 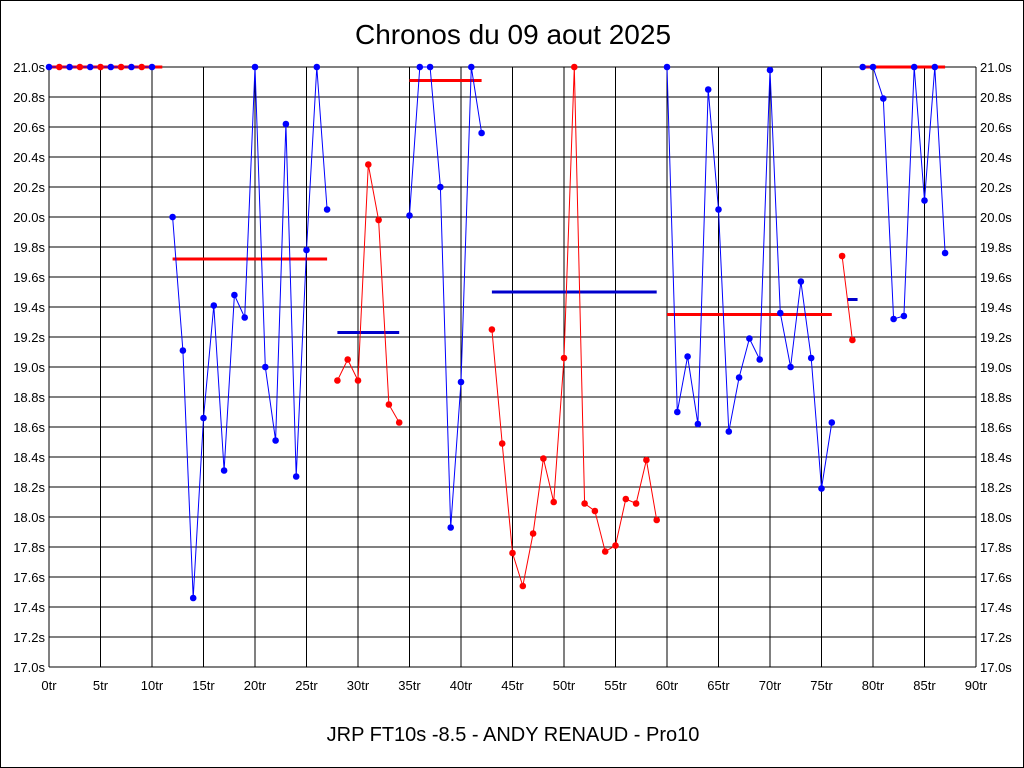 I want to click on y-tick-label-left: 17.6s, so click(x=29, y=577).